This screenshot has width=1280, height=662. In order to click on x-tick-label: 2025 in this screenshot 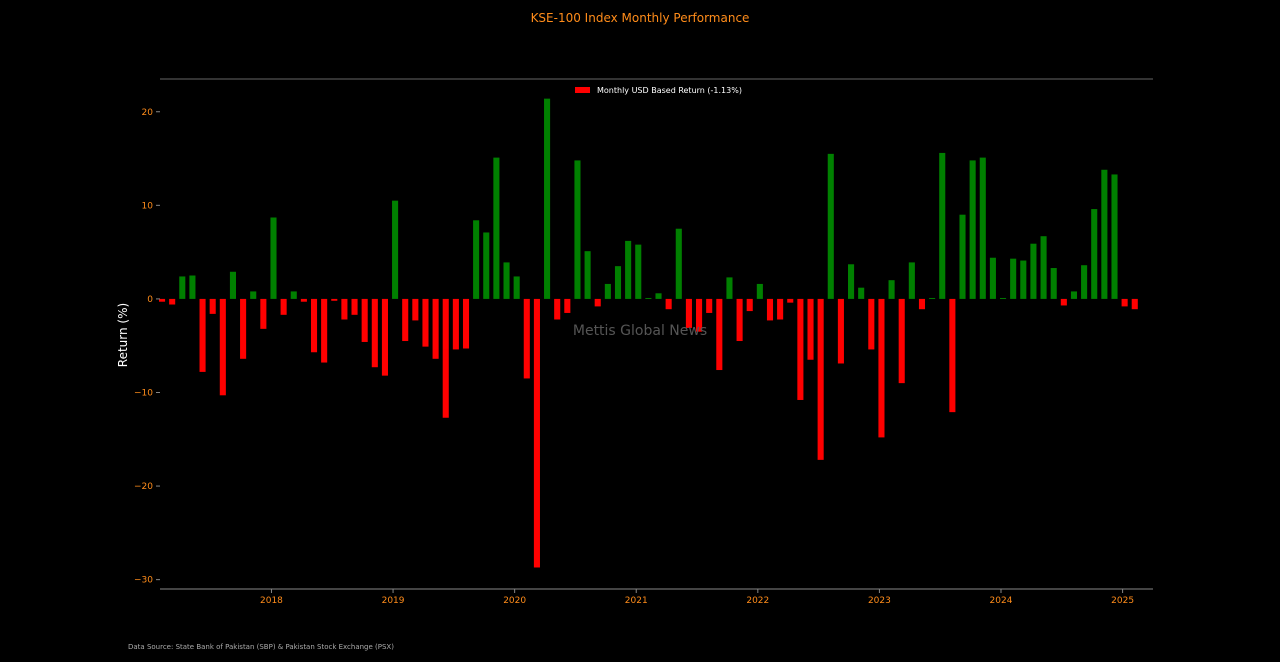, I will do `click(1122, 601)`.